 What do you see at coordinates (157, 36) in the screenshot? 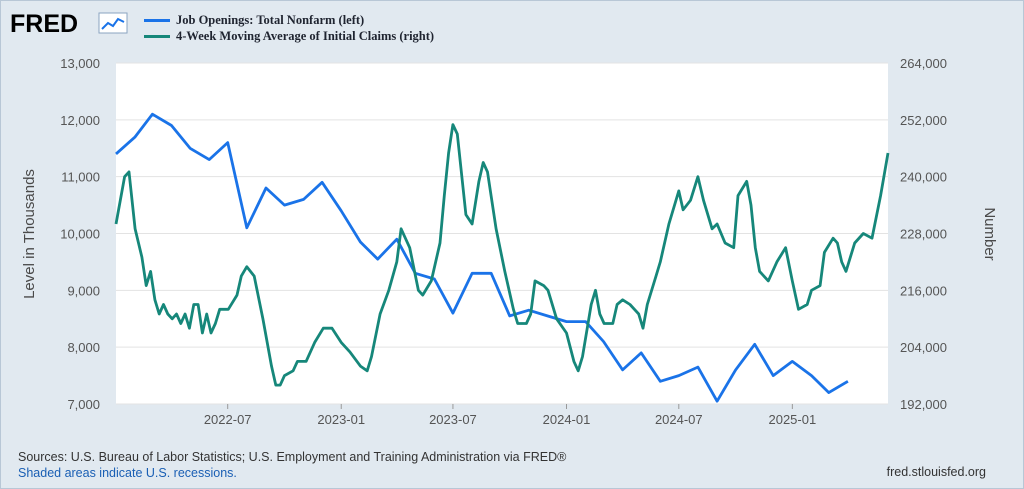
I see `legend-swatch-initial-claims` at bounding box center [157, 36].